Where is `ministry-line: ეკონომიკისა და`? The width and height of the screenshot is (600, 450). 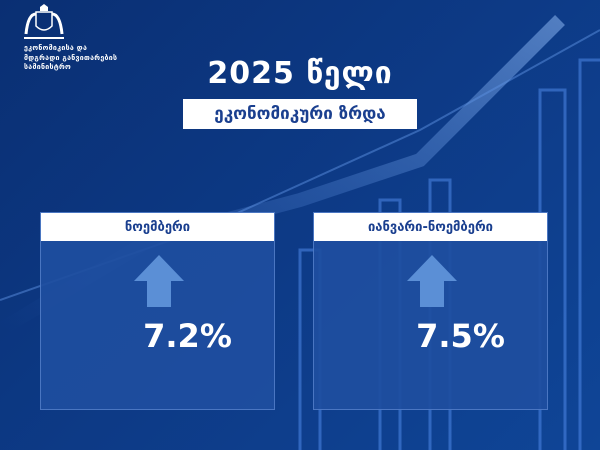 ministry-line: ეკონომიკისა და is located at coordinates (56, 48).